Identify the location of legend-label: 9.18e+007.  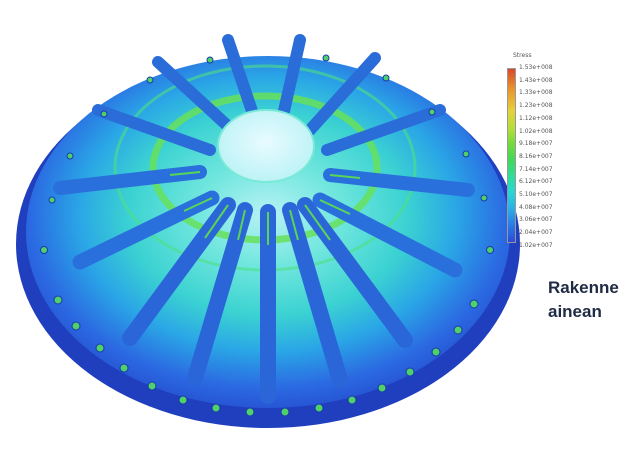
(536, 144).